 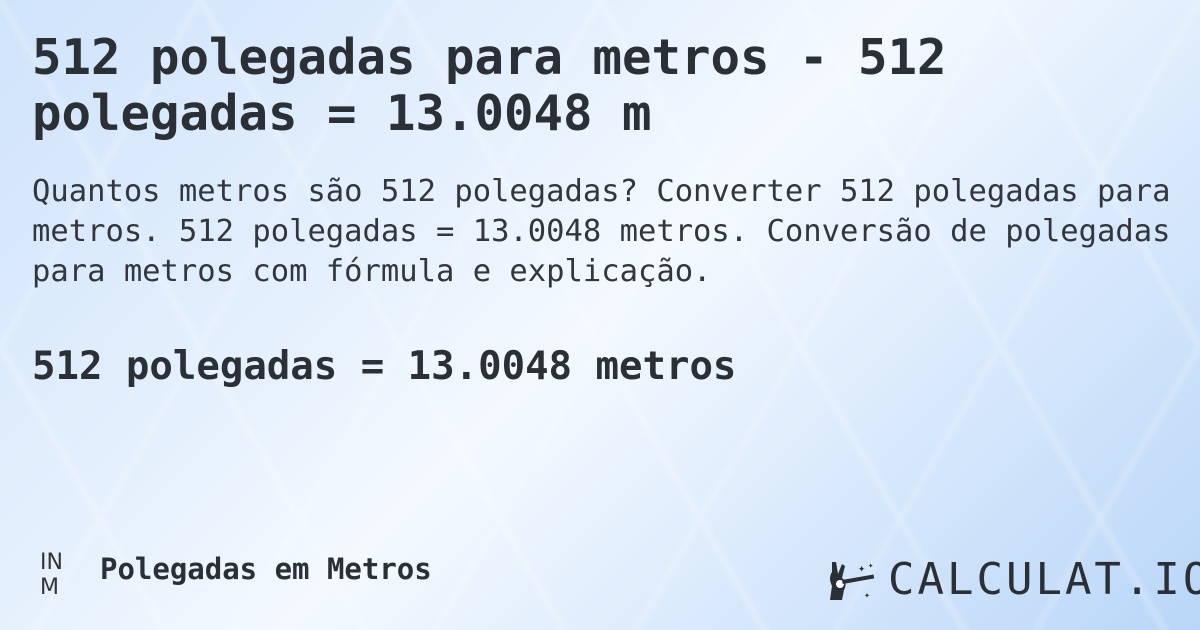 What do you see at coordinates (852, 581) in the screenshot?
I see `magic-hand-icon: ✦ ✦ ✦` at bounding box center [852, 581].